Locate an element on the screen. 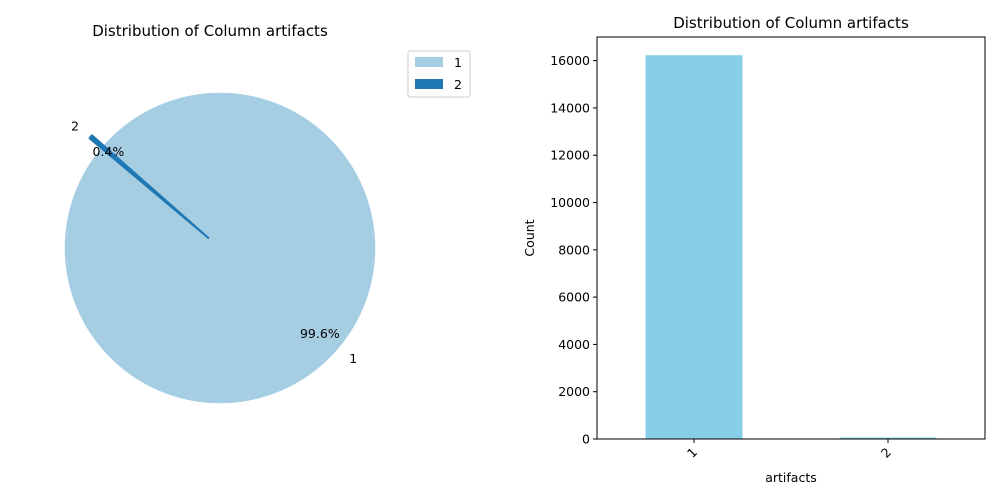 This screenshot has width=1000, height=500. pie-category-label-1: 1 is located at coordinates (353, 358).